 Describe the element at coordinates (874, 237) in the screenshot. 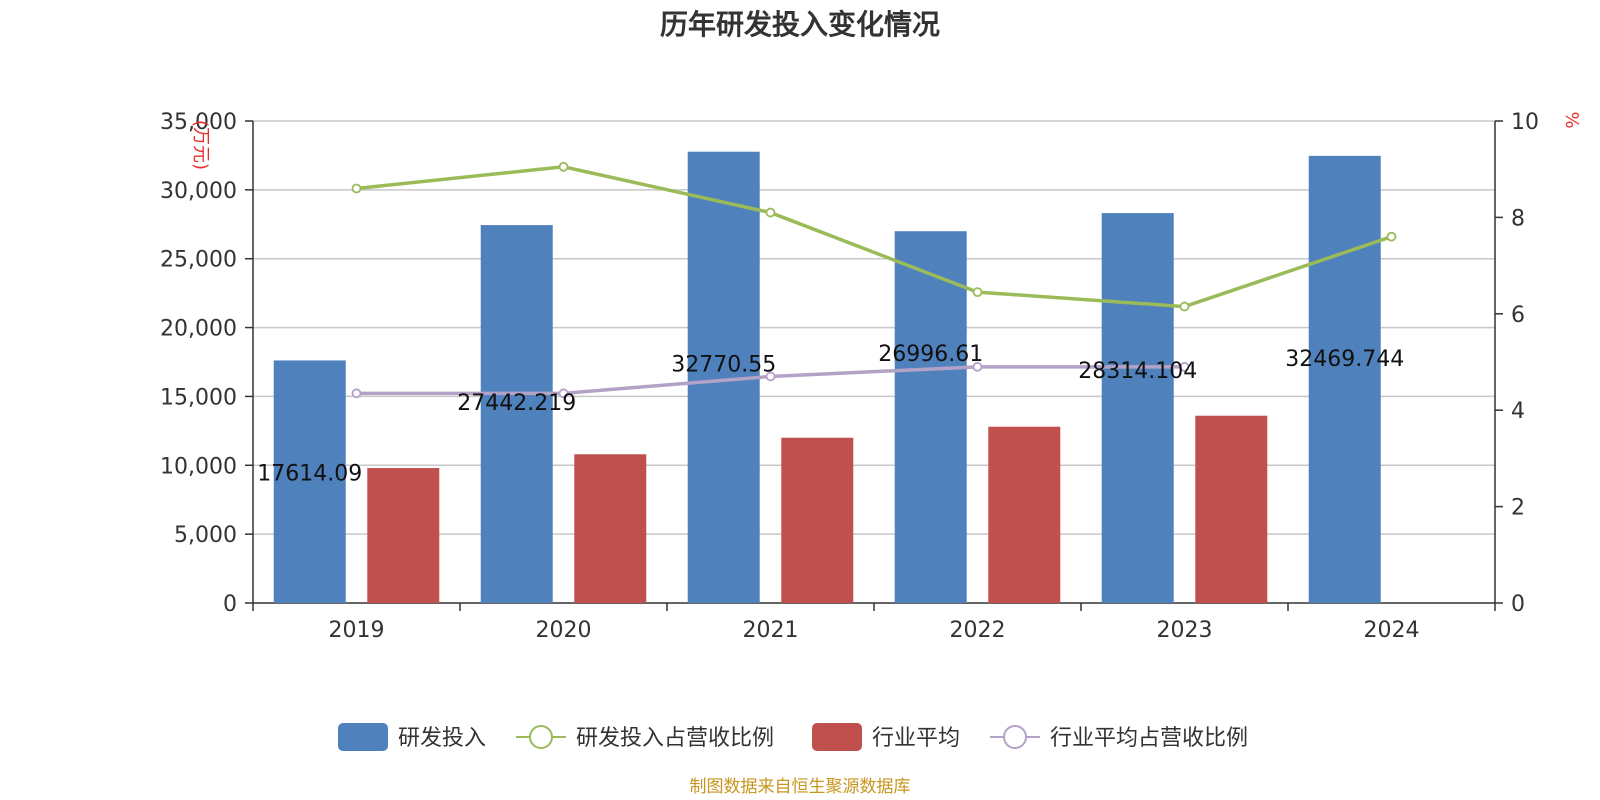

I see `rd-ratio-line` at that location.